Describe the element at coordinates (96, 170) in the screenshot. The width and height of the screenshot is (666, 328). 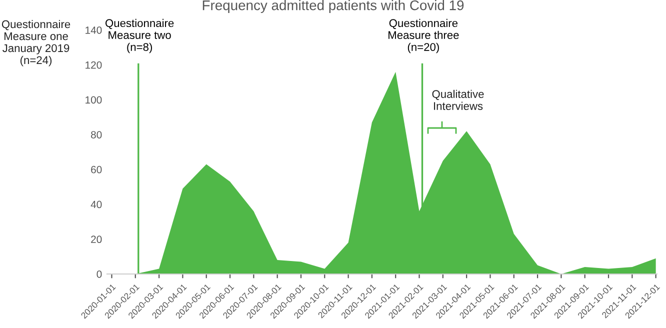
I see `y-tick-label: 60` at that location.